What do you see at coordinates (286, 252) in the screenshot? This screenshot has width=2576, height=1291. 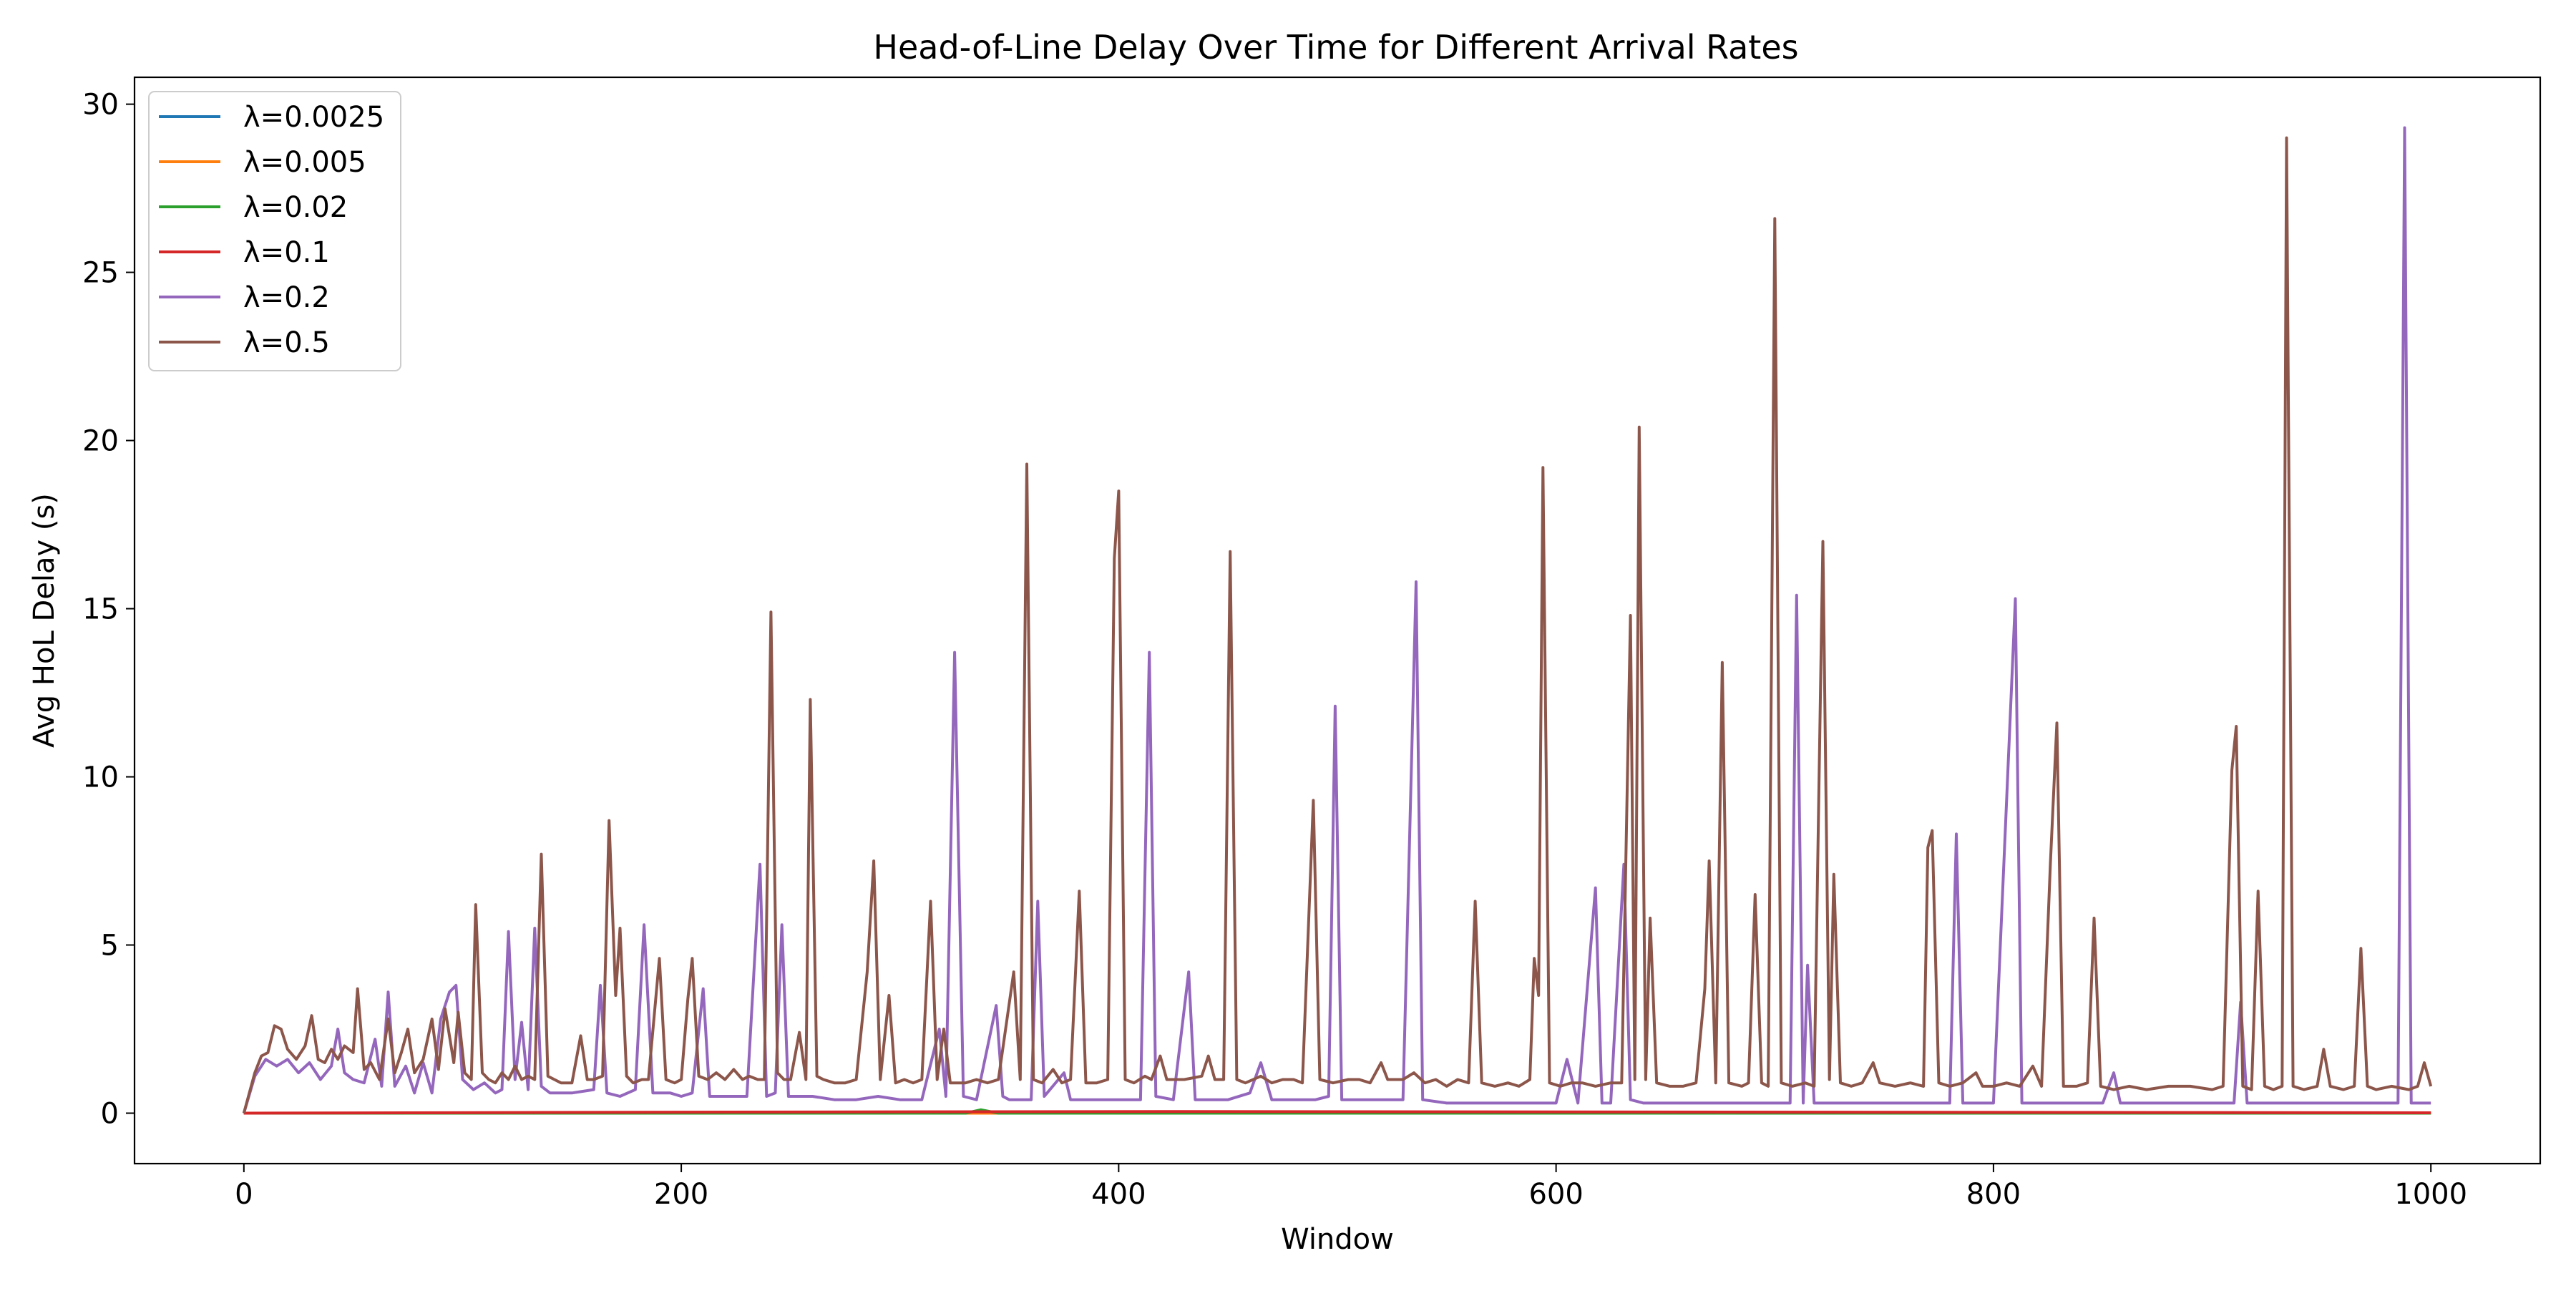 I see `legend-label: λ=0.1` at bounding box center [286, 252].